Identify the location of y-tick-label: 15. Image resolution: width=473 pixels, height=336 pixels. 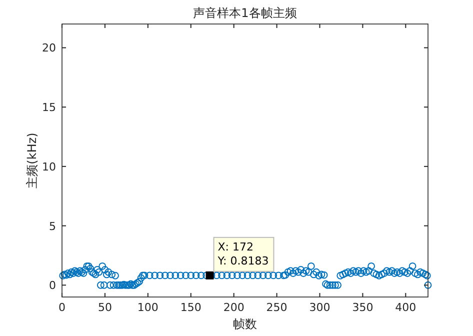
(49, 107).